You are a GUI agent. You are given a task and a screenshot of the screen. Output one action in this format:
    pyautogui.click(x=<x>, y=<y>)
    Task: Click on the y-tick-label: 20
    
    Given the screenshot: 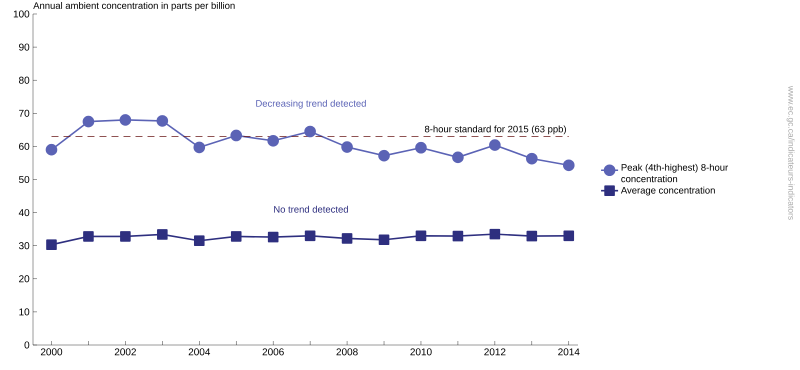 What is the action you would take?
    pyautogui.click(x=24, y=278)
    